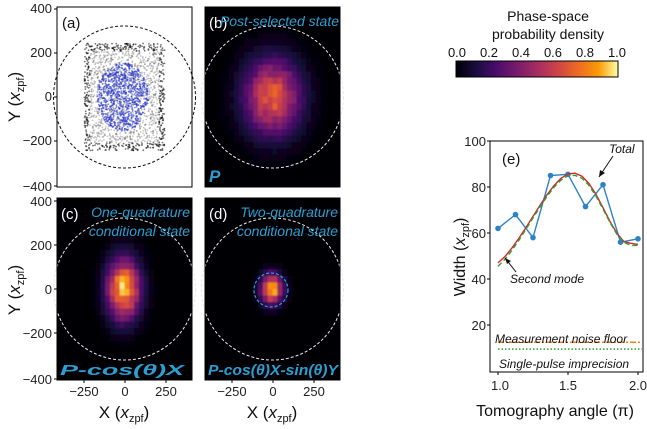 This screenshot has height=429, width=647. I want to click on y-tick-label: −400, so click(37, 379).